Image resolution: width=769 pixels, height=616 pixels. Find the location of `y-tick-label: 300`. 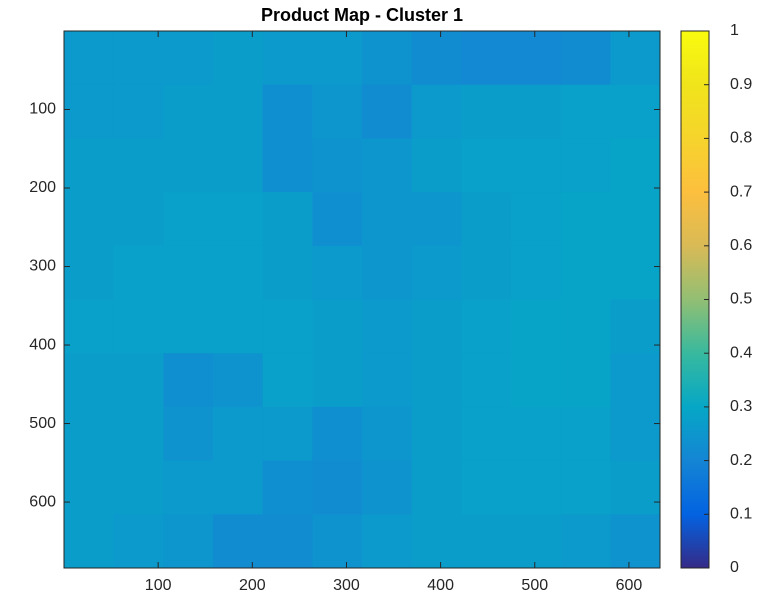

y-tick-label: 300 is located at coordinates (42, 266).